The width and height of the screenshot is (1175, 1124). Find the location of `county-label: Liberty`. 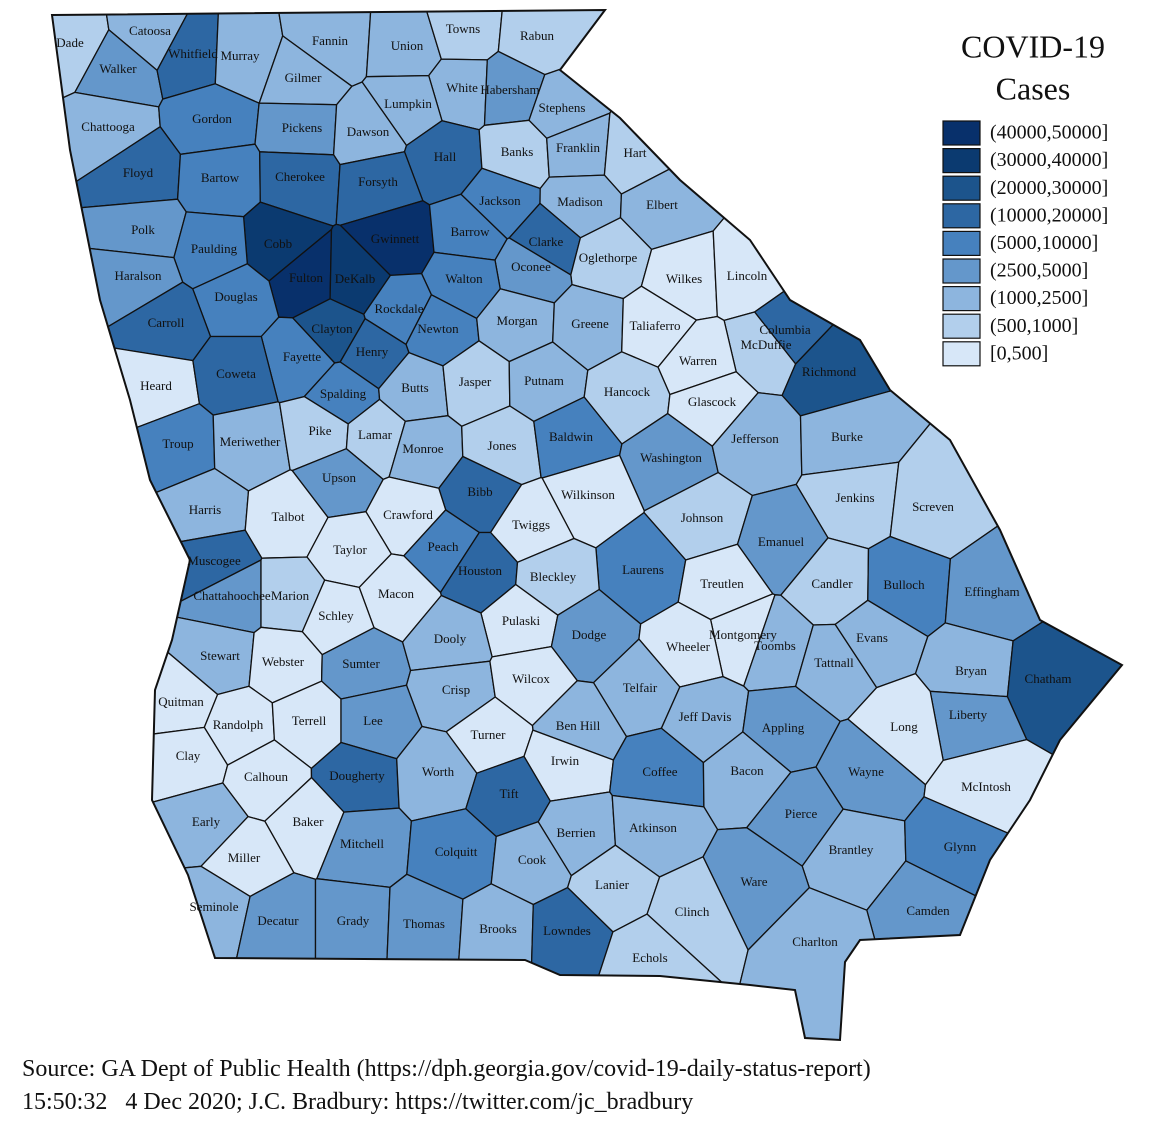

county-label: Liberty is located at coordinates (968, 714).